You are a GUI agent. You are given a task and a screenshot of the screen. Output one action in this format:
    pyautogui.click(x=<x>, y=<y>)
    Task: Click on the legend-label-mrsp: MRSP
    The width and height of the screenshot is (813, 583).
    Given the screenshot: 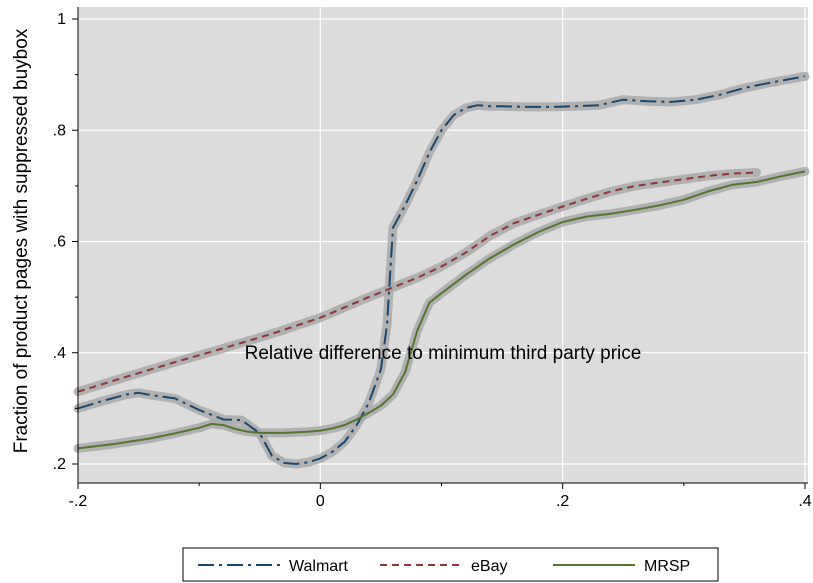 What is the action you would take?
    pyautogui.click(x=667, y=566)
    